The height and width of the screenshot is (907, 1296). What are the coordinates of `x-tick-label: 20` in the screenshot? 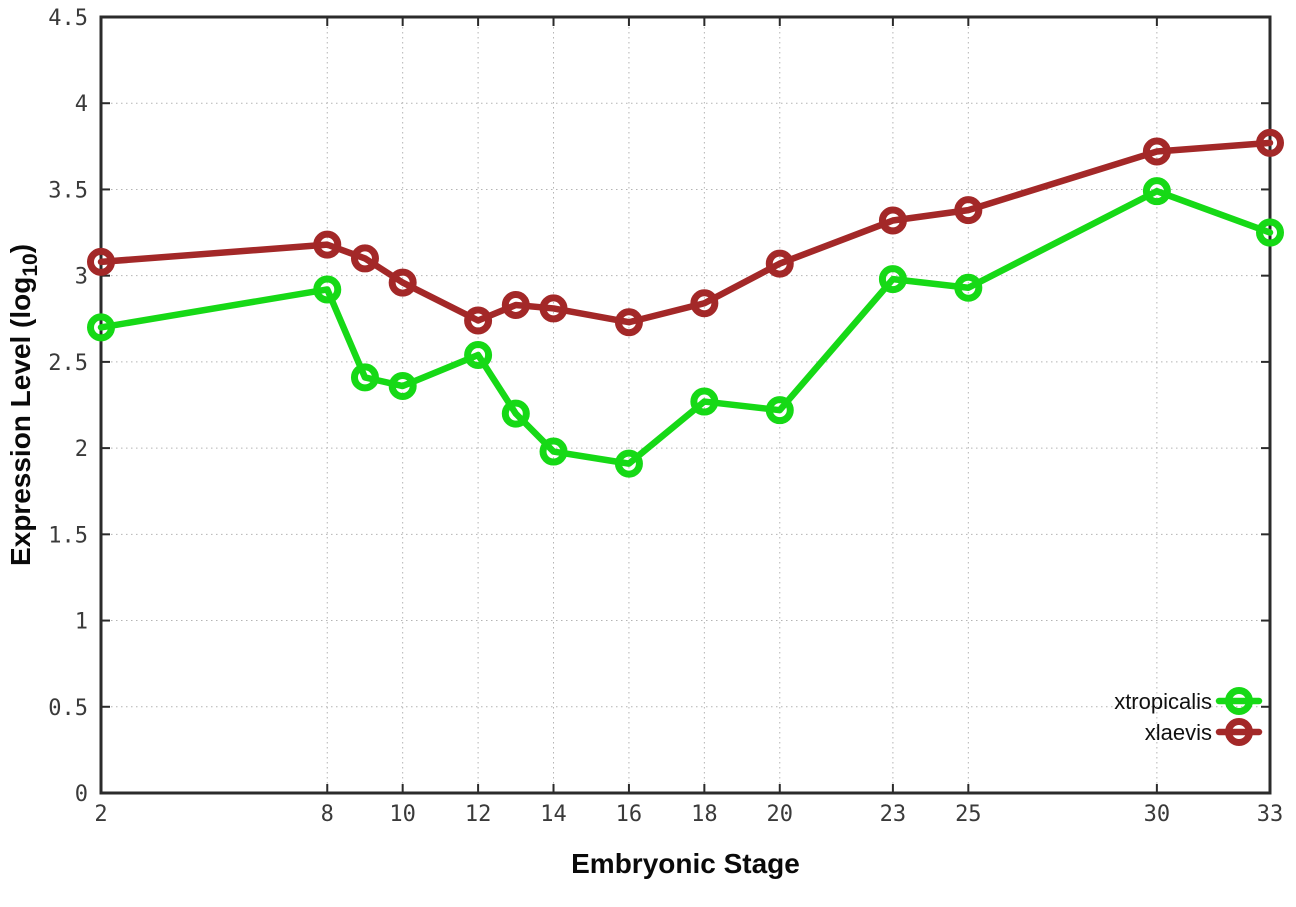 It's located at (780, 814).